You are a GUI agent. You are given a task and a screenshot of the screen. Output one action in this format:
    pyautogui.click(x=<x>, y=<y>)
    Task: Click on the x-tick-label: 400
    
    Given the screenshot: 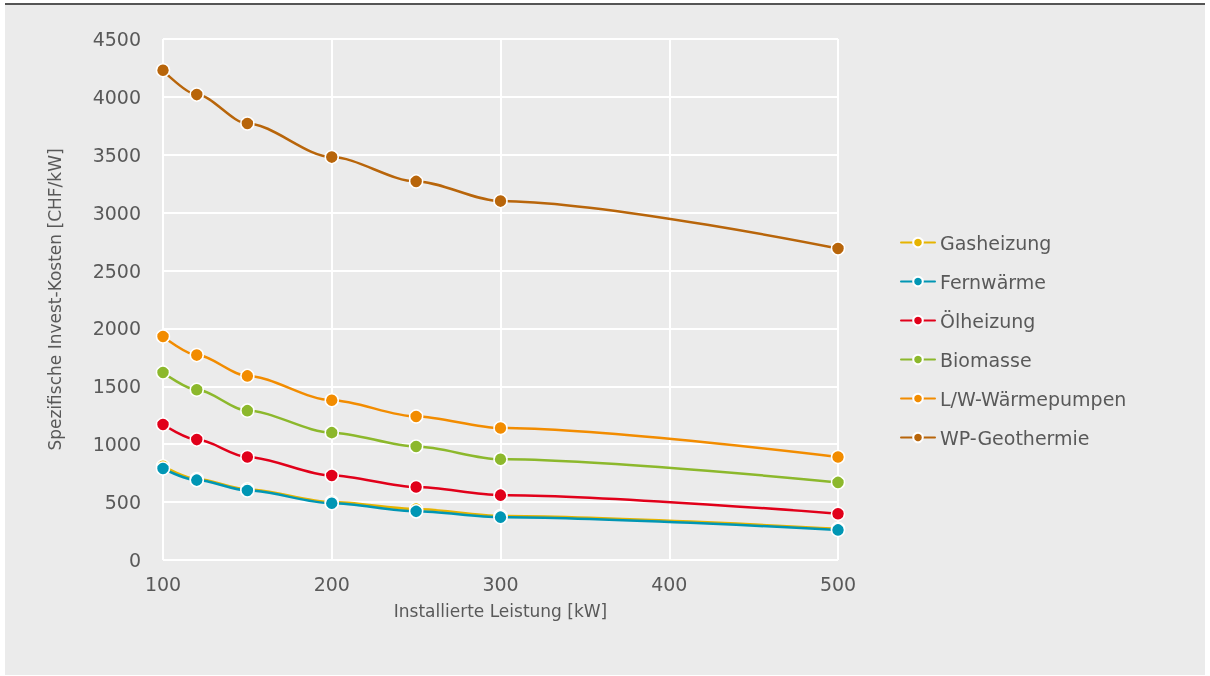 What is the action you would take?
    pyautogui.click(x=669, y=583)
    